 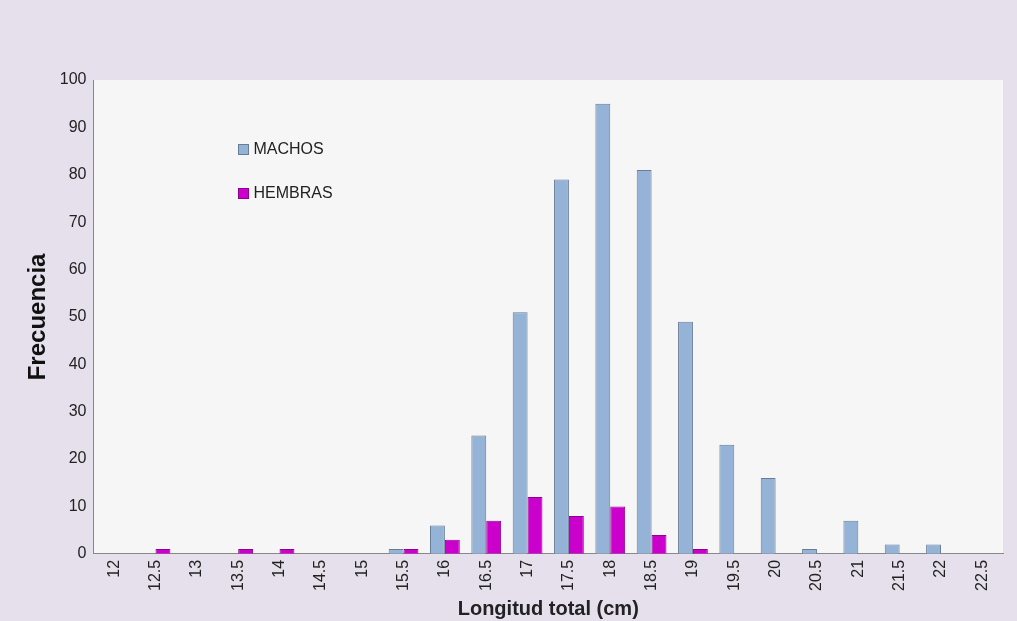 What do you see at coordinates (568, 575) in the screenshot?
I see `x-tick-label: 17.5` at bounding box center [568, 575].